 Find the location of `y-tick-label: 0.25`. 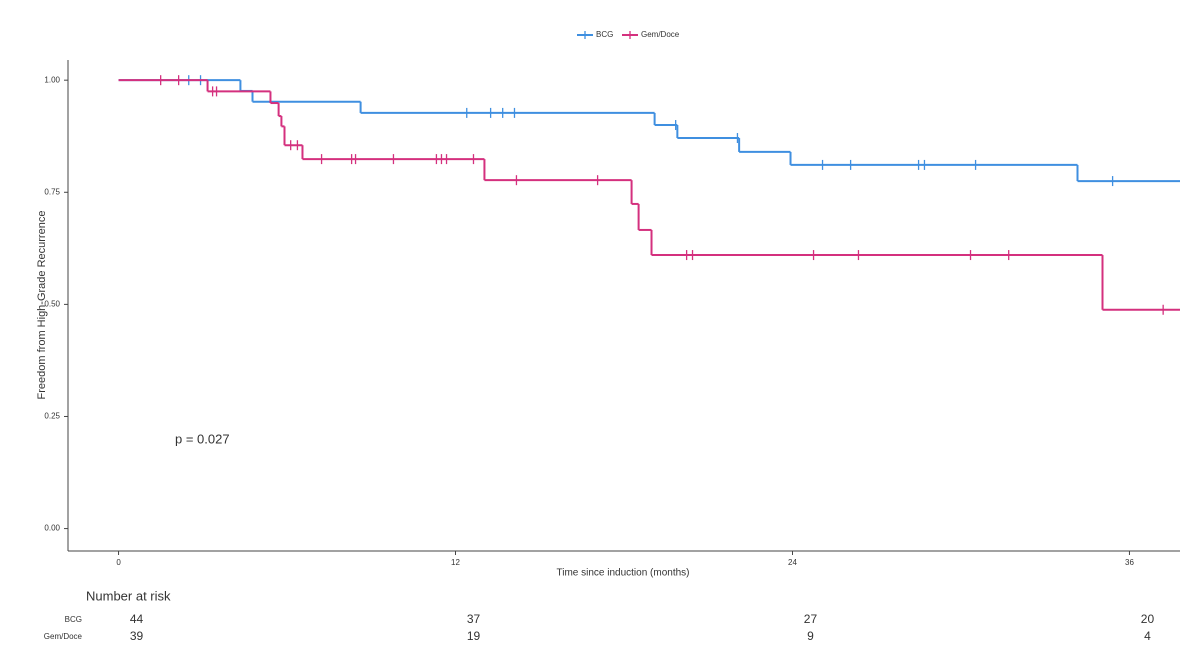

y-tick-label: 0.25 is located at coordinates (52, 416).